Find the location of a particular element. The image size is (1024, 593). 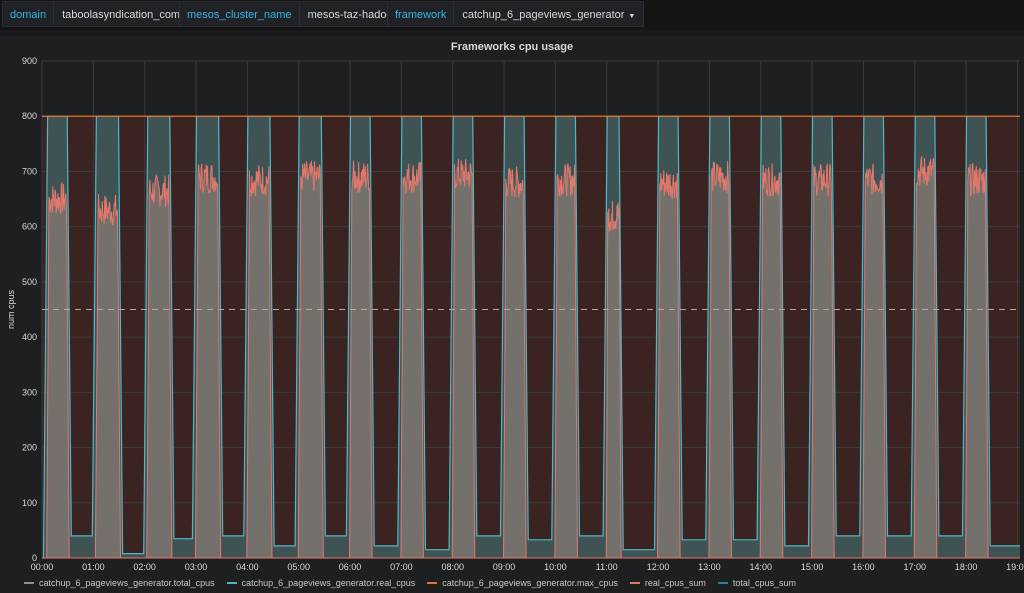

variable-value: taboolasyndication_com is located at coordinates (121, 15).